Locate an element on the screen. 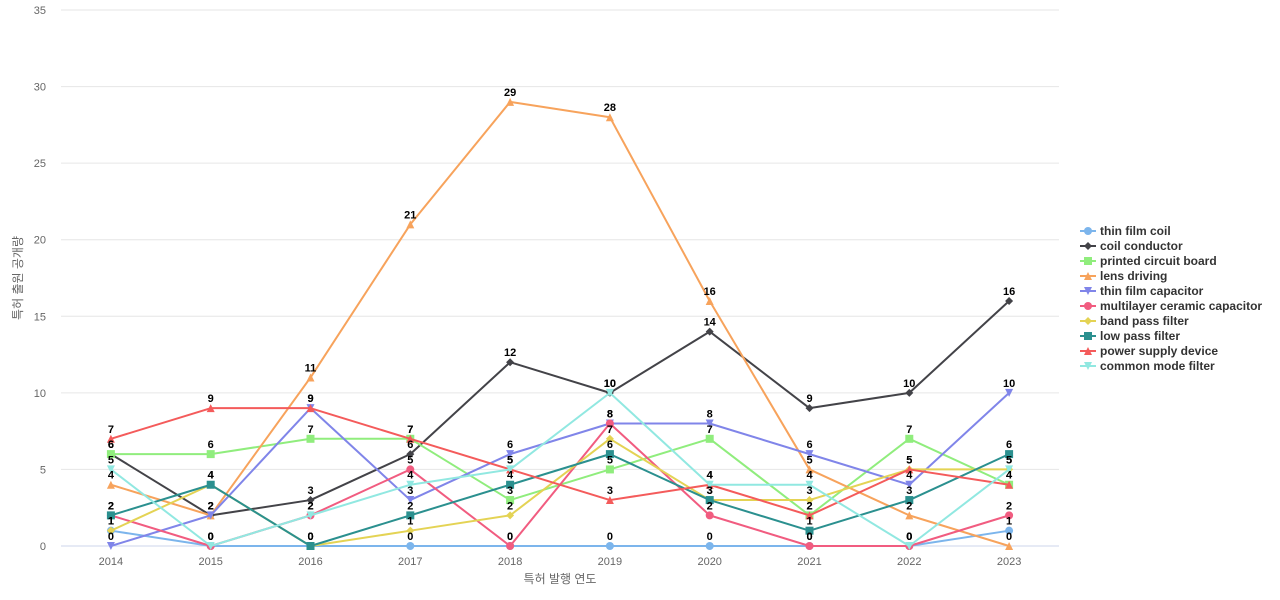 This screenshot has height=600, width=1280. data-label: 8 is located at coordinates (610, 414).